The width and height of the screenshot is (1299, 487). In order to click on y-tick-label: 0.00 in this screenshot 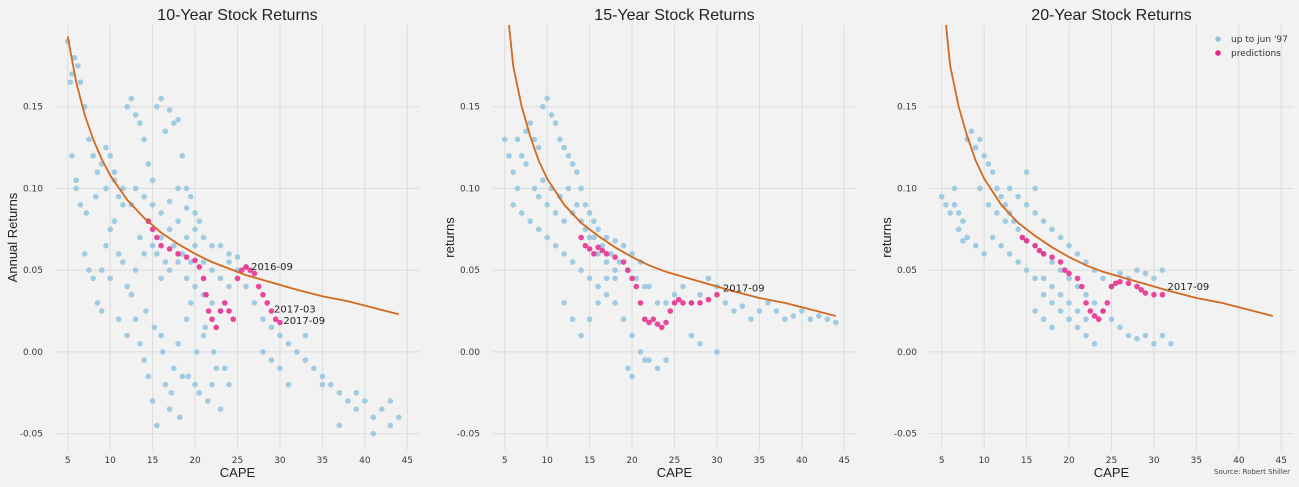, I will do `click(470, 353)`.